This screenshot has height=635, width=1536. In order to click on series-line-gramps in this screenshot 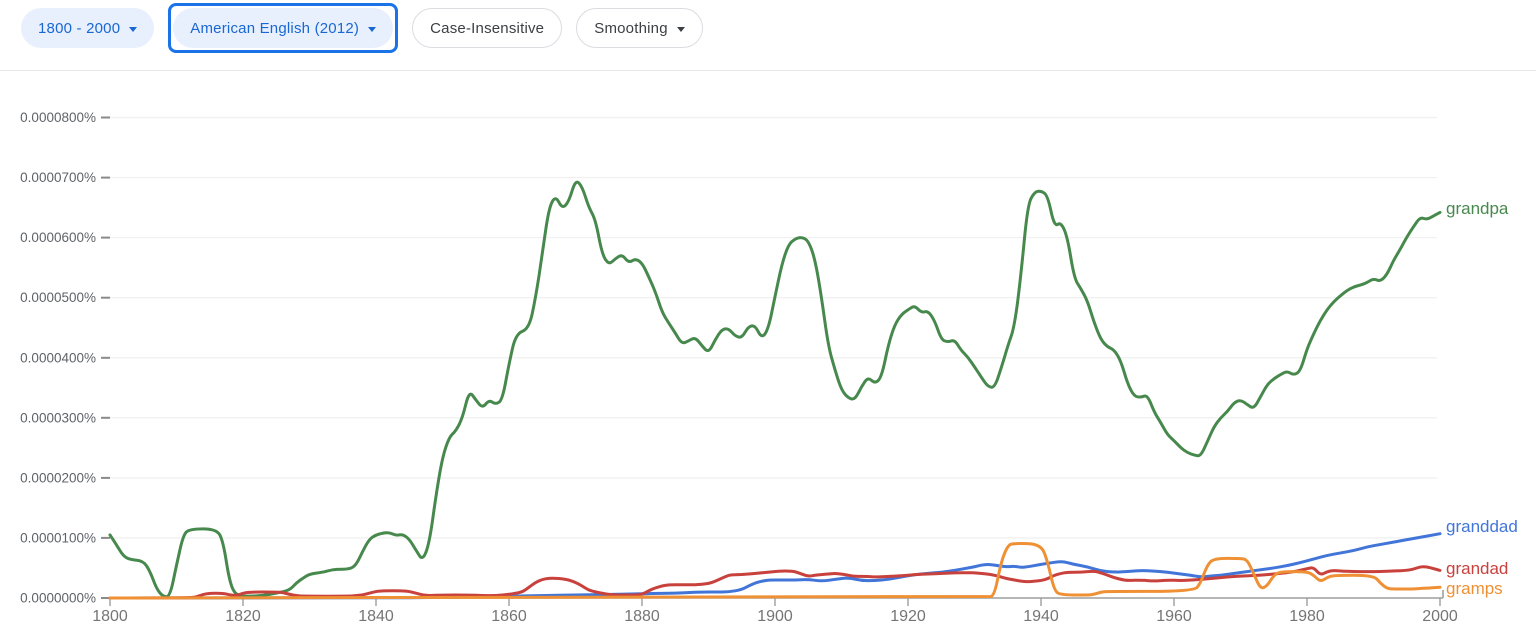, I will do `click(775, 571)`.